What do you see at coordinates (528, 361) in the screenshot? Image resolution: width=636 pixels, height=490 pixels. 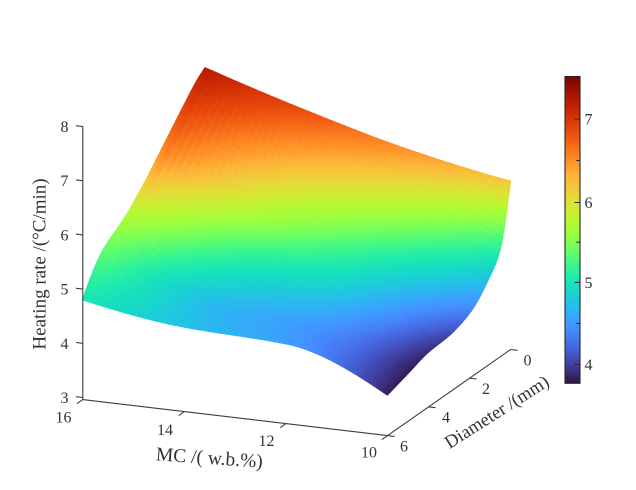 I see `svg-text: 0` at bounding box center [528, 361].